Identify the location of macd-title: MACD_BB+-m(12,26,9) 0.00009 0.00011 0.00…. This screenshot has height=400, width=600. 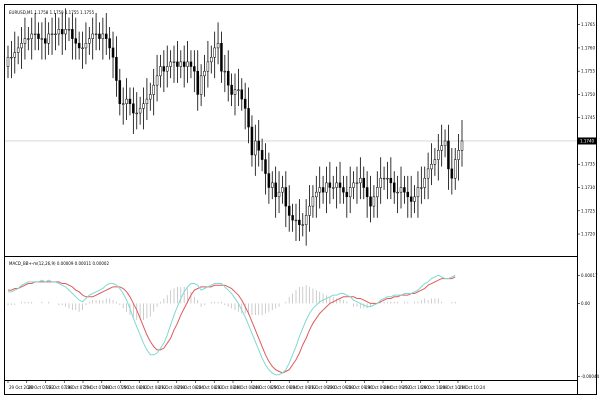
(59, 263).